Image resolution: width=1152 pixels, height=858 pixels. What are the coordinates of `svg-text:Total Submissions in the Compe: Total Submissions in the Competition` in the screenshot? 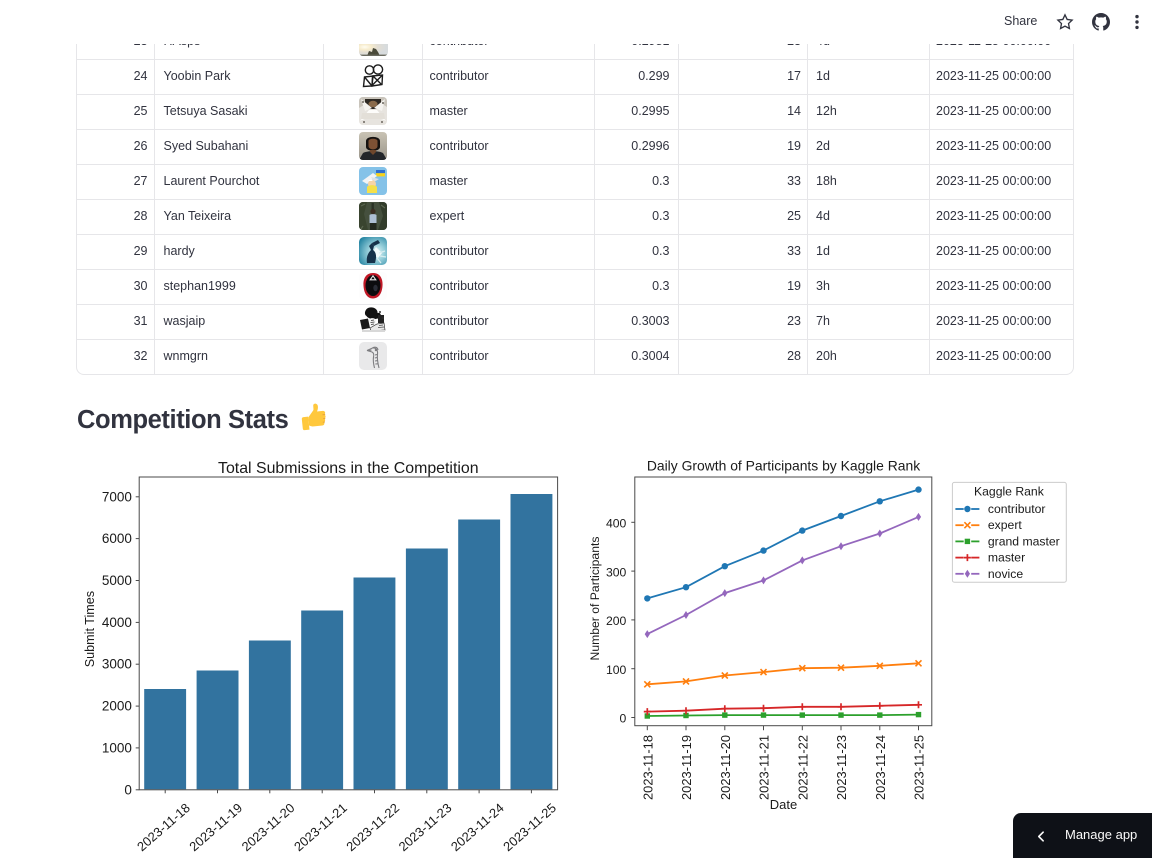 It's located at (348, 468).